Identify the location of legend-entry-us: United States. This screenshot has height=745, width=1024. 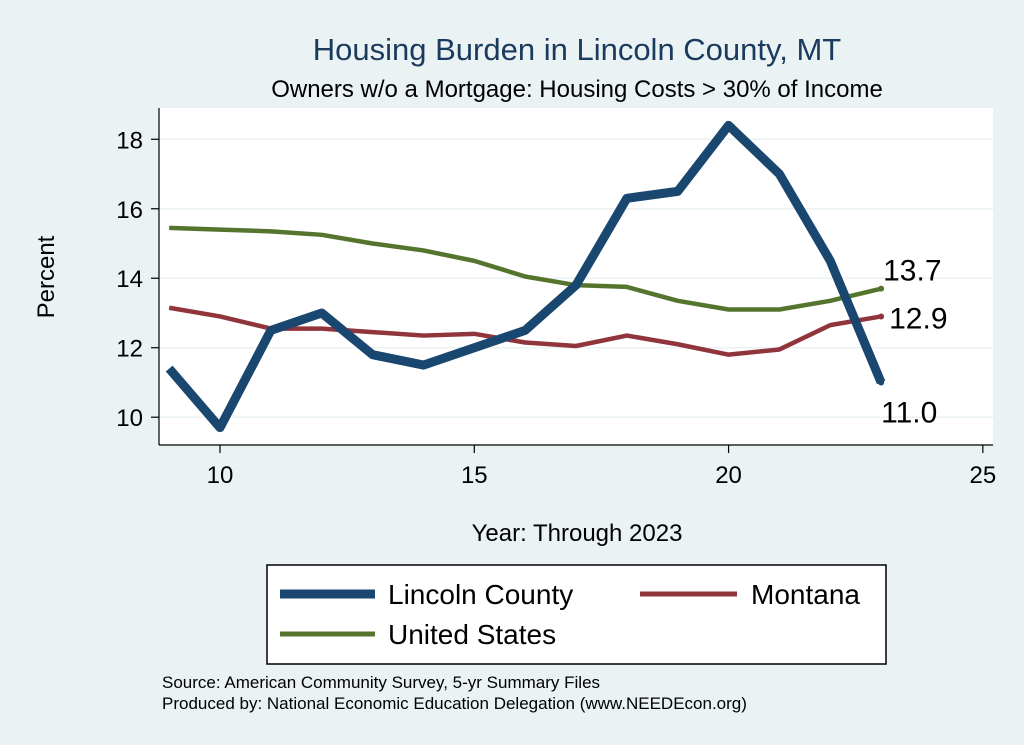
(418, 634).